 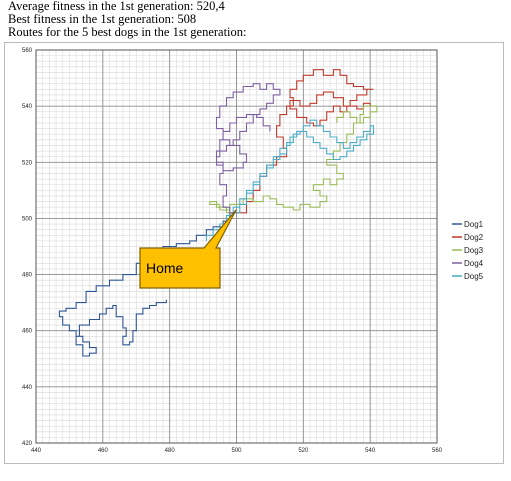 I want to click on y-tick-label: 480, so click(x=27, y=276).